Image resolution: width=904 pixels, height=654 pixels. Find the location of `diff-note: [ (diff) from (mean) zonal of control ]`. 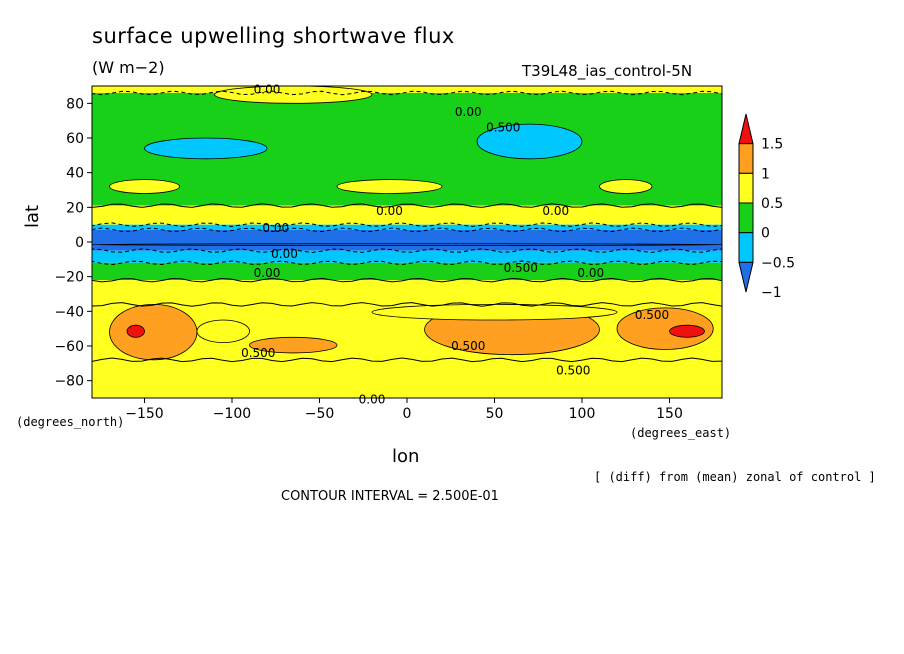

diff-note: [ (diff) from (mean) zonal of control ] is located at coordinates (735, 477).